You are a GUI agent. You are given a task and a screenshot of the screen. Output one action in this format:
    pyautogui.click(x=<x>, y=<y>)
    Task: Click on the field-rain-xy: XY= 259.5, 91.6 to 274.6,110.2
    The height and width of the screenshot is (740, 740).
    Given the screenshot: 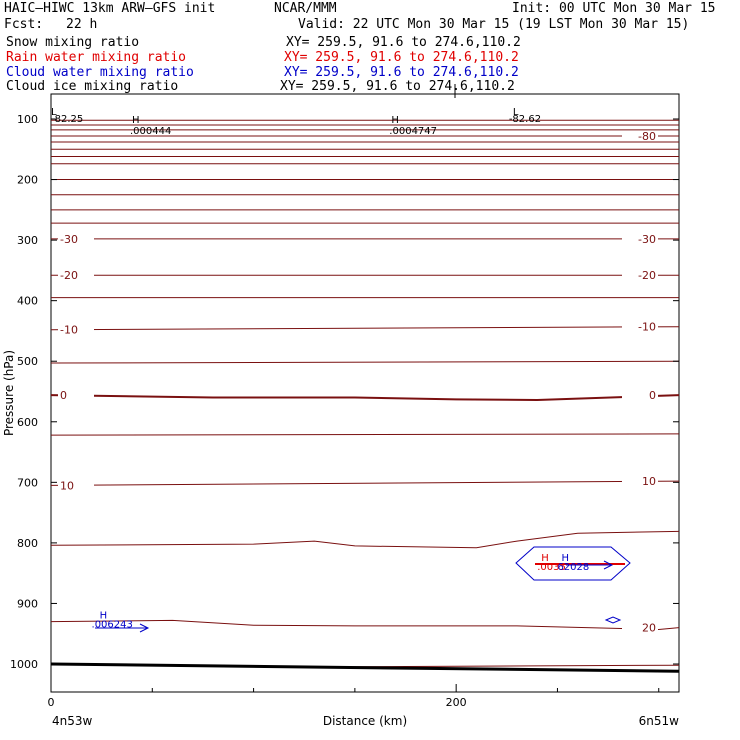 What is the action you would take?
    pyautogui.click(x=401, y=57)
    